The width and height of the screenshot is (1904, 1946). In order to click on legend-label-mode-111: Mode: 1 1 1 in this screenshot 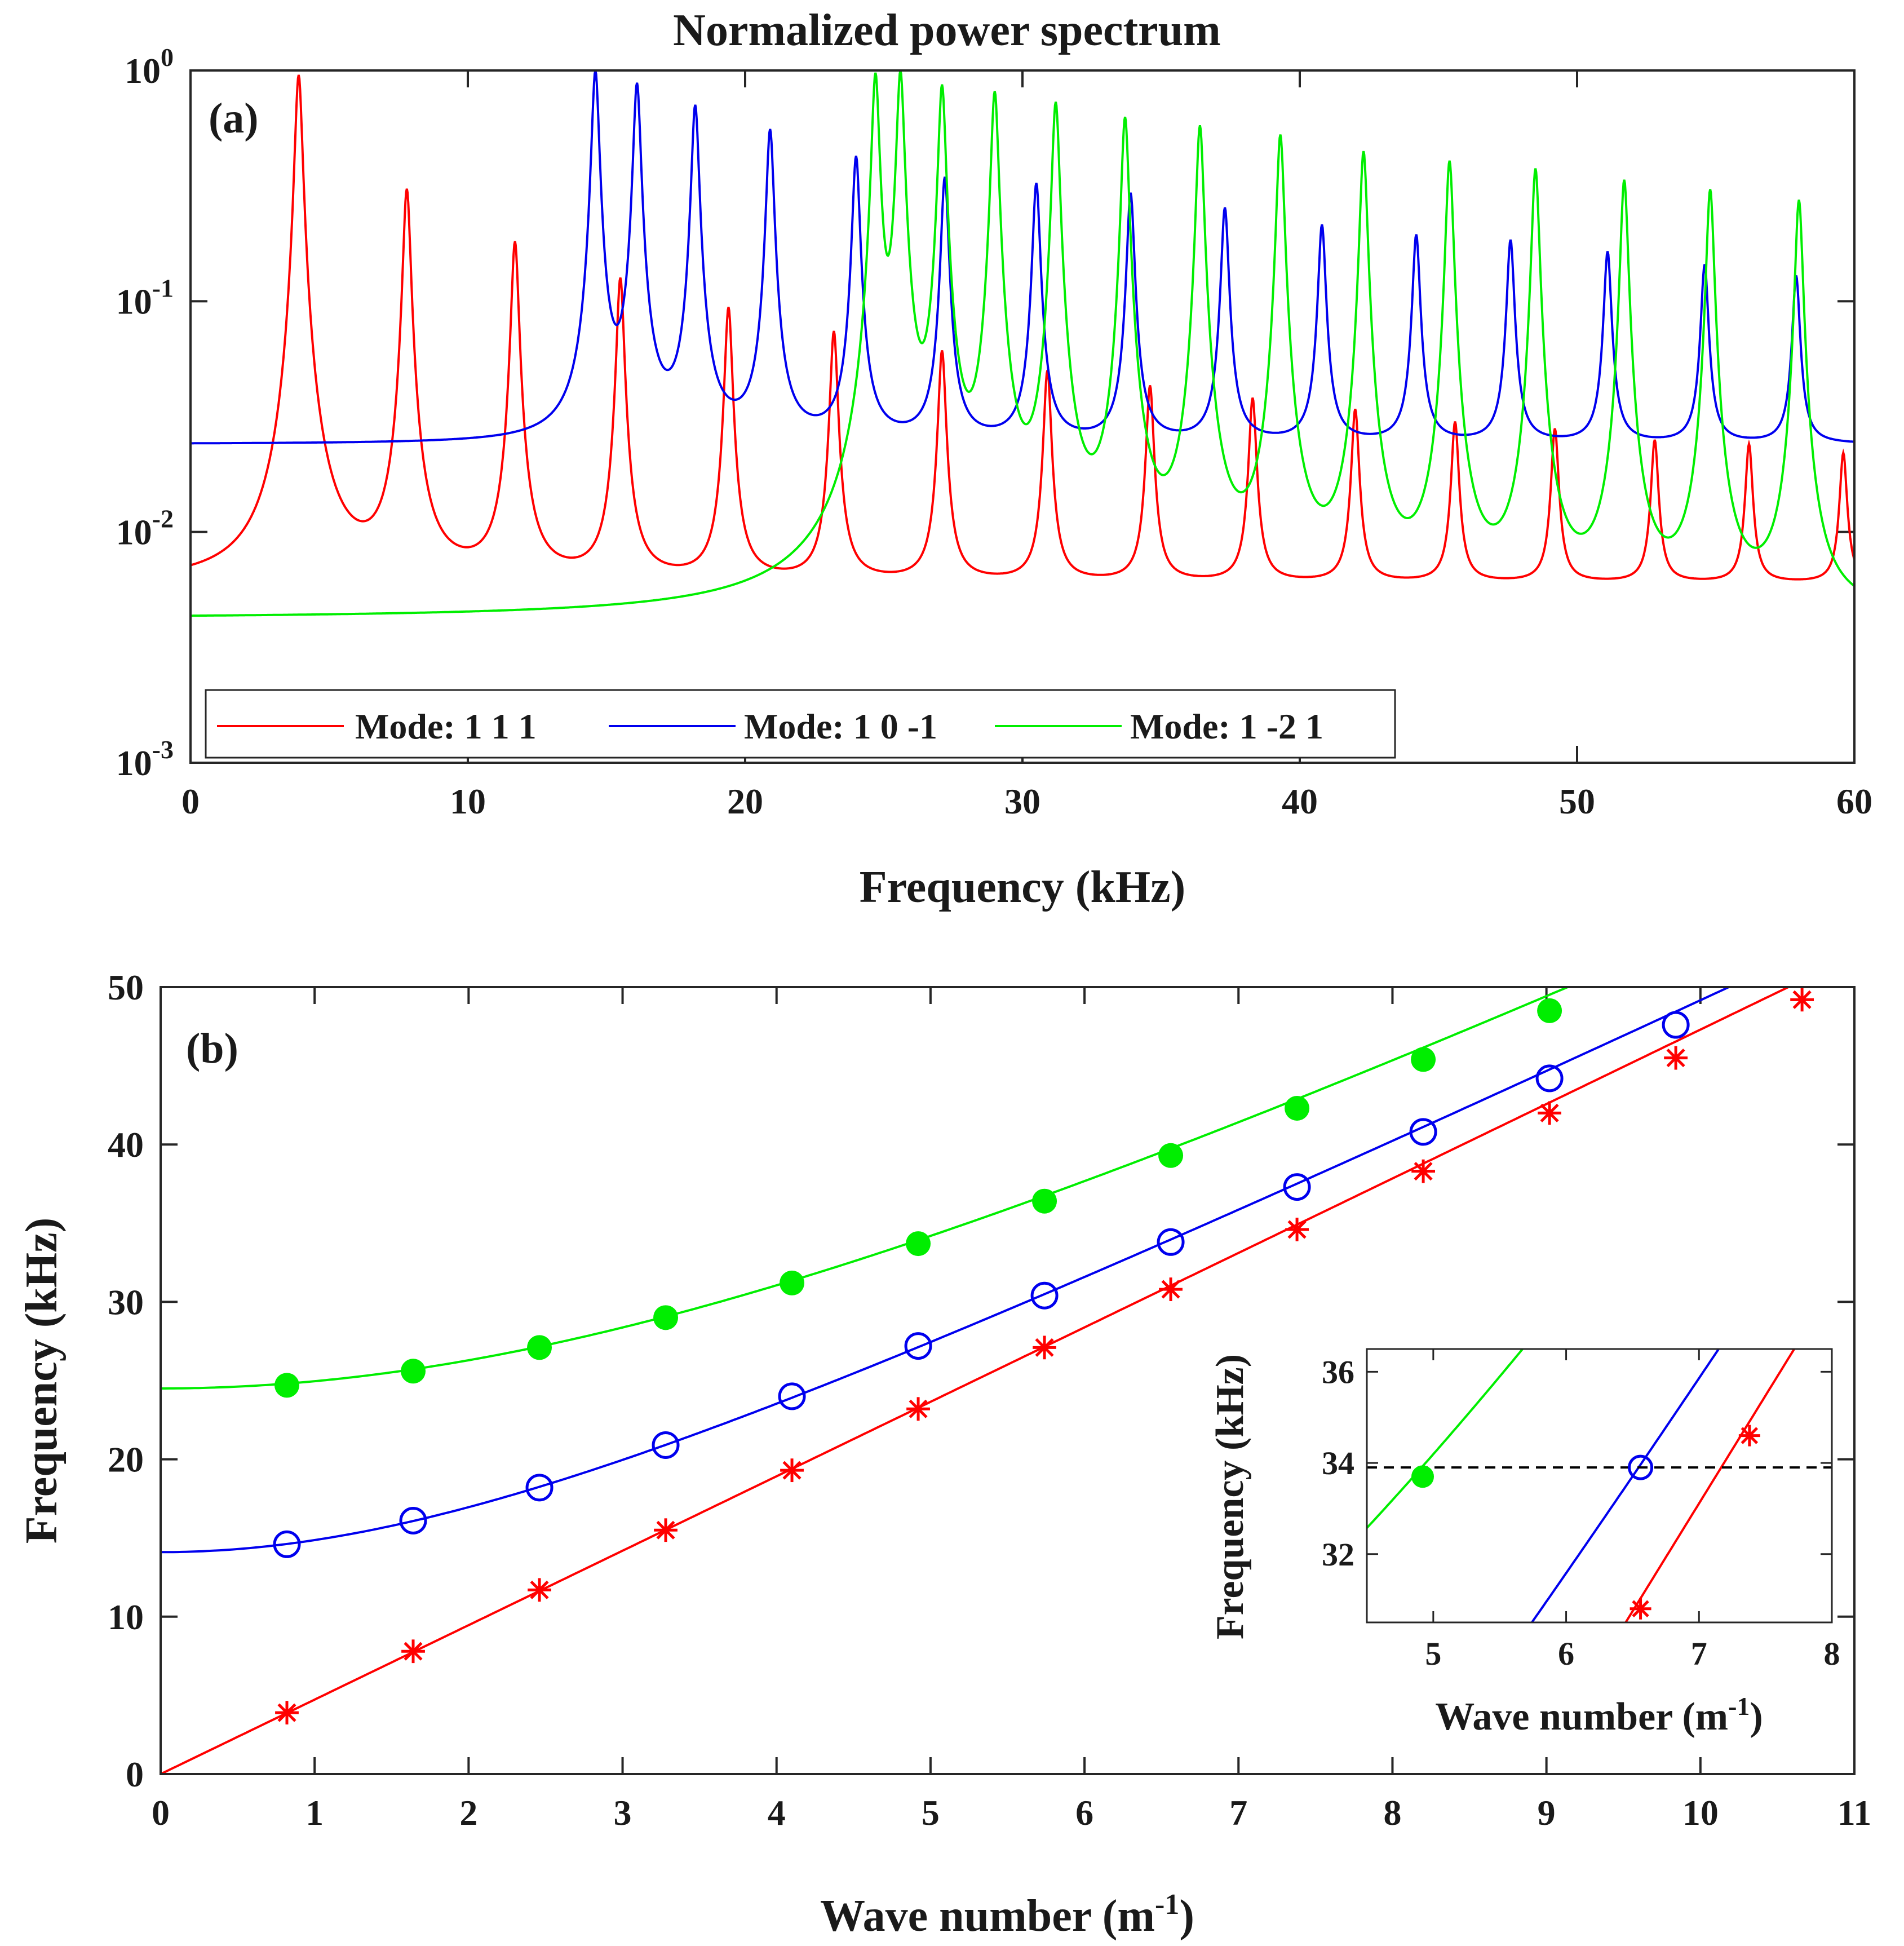, I will do `click(446, 726)`.